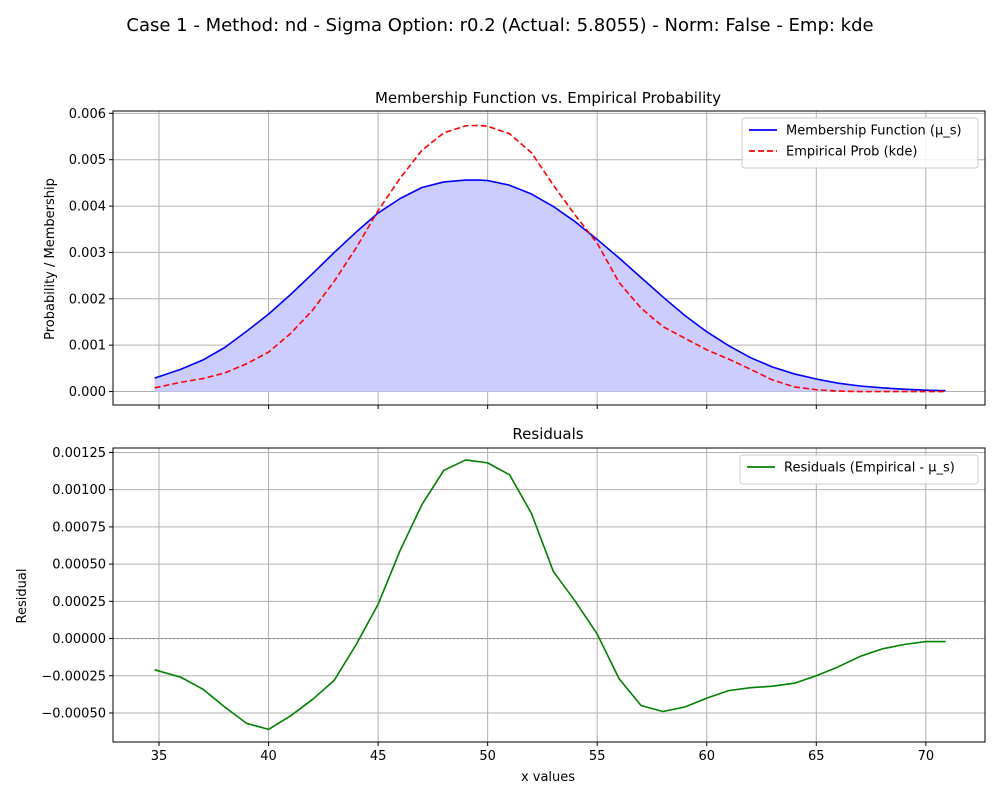 The image size is (1000, 800). I want to click on x-tick-label: 65, so click(816, 756).